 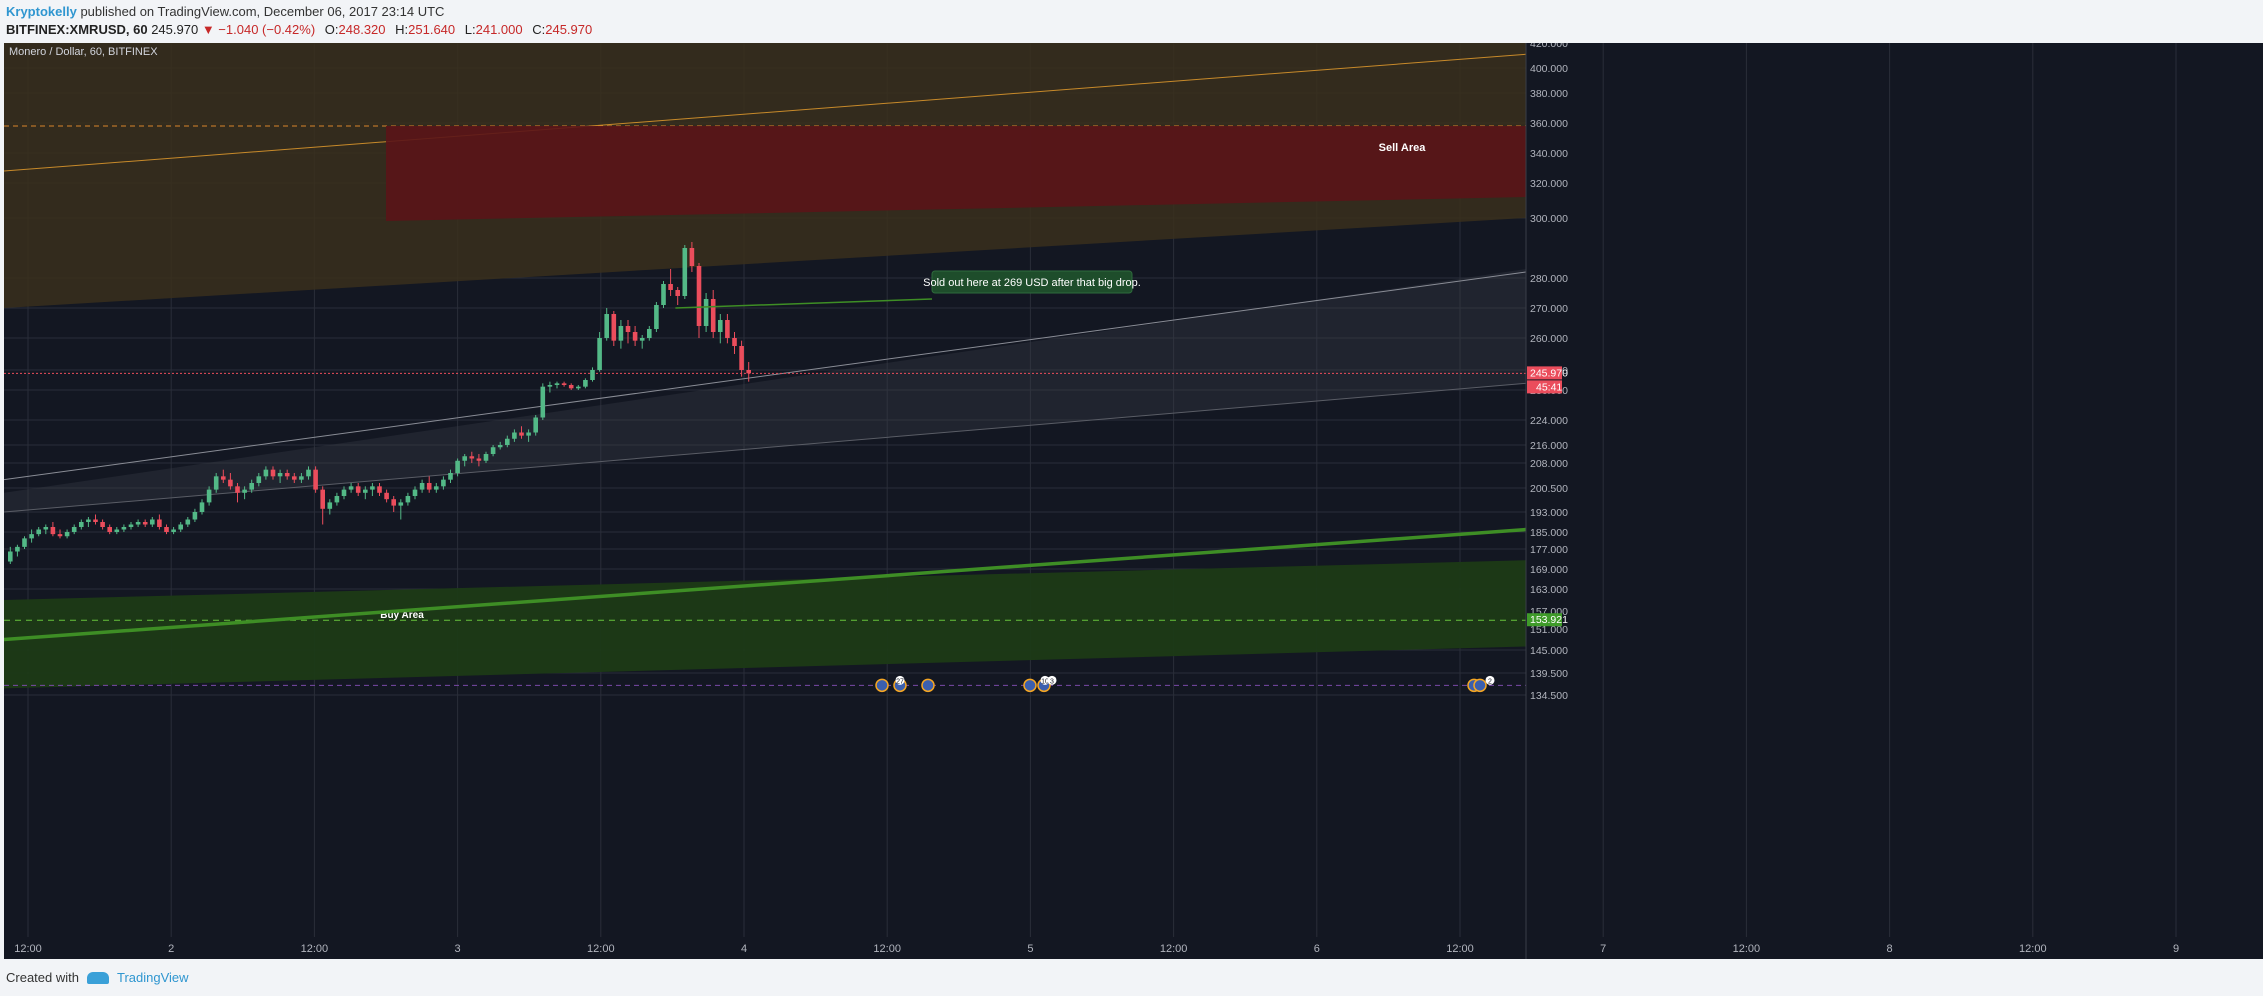 What do you see at coordinates (1030, 949) in the screenshot?
I see `x-tick-label: 5` at bounding box center [1030, 949].